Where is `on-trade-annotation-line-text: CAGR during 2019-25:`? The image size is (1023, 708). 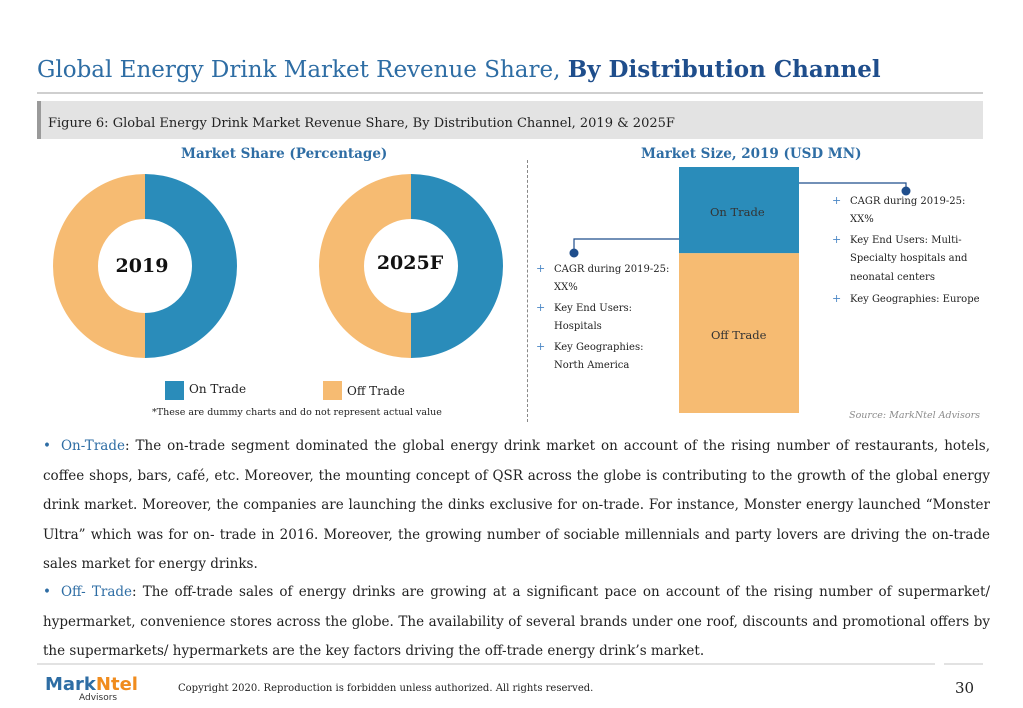 on-trade-annotation-line-text: CAGR during 2019-25: is located at coordinates (908, 201).